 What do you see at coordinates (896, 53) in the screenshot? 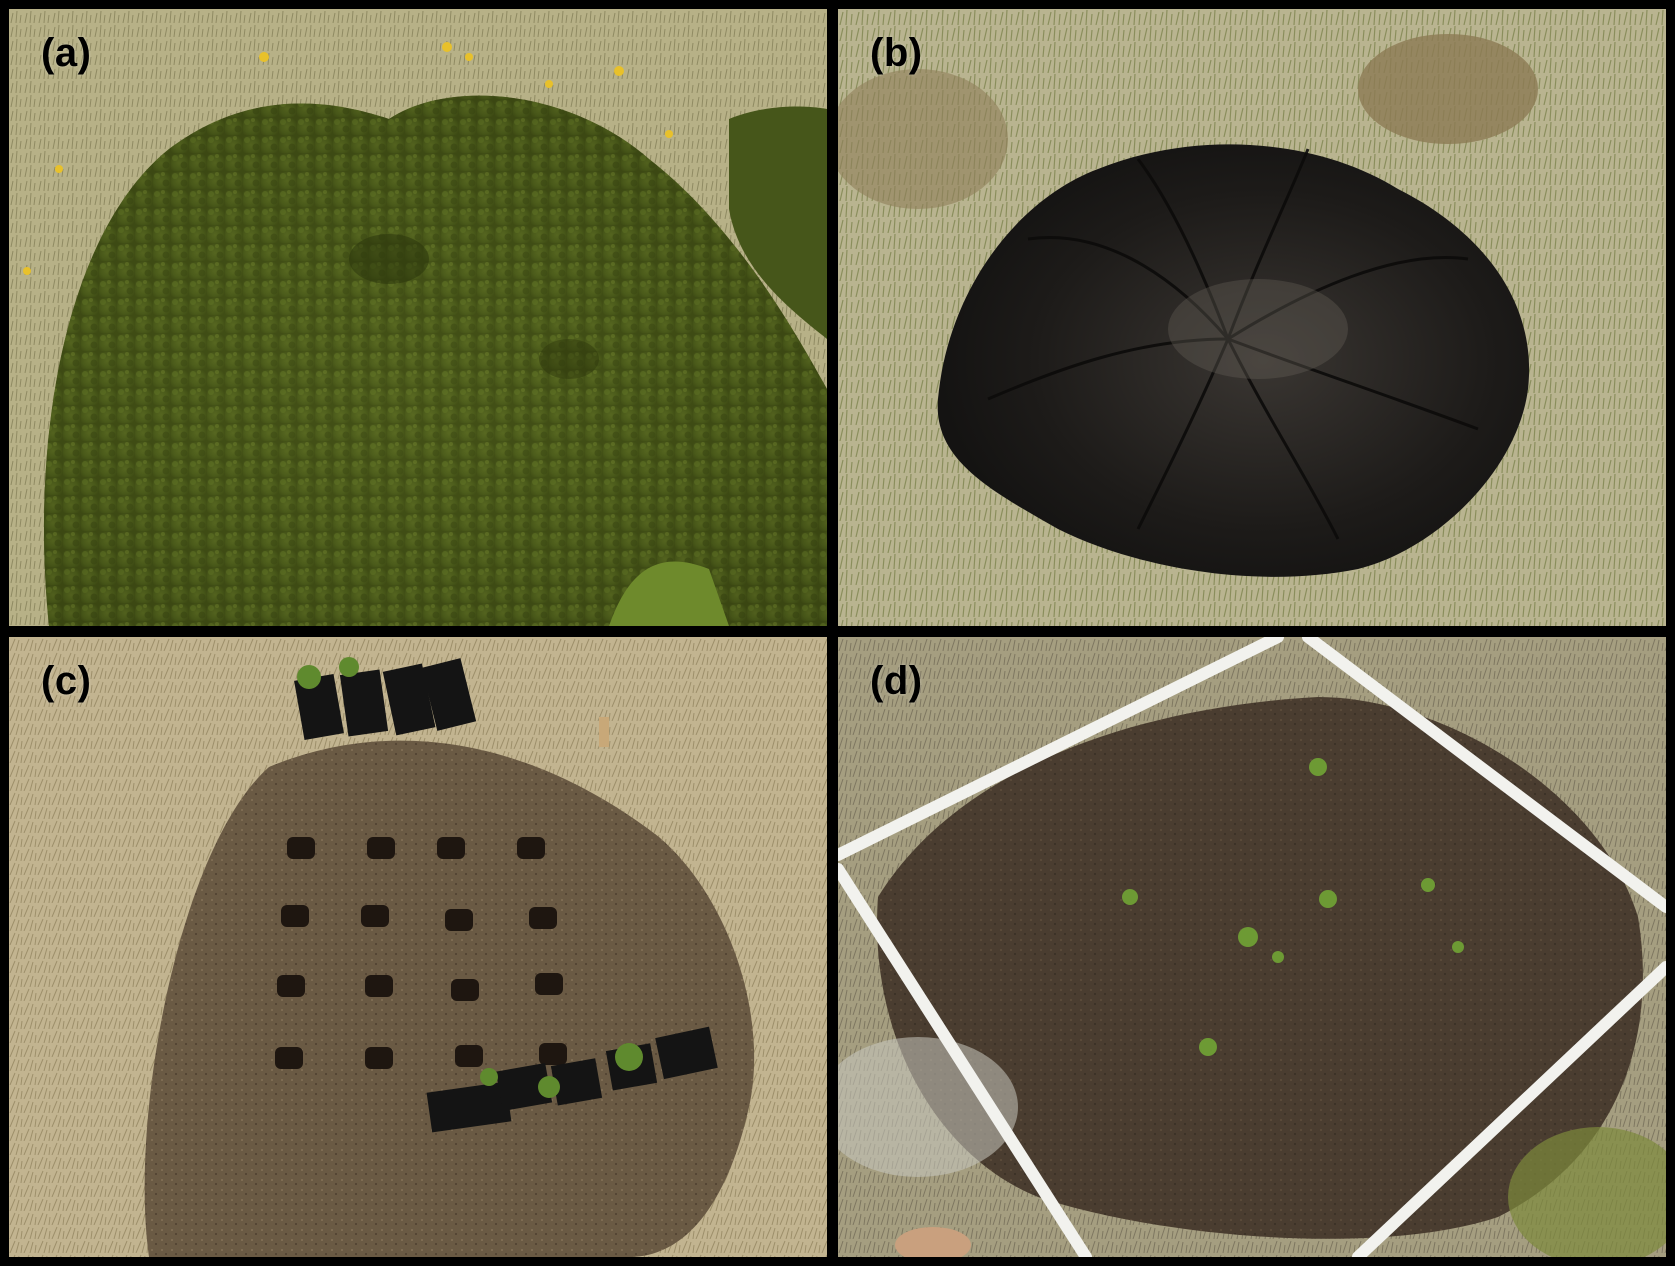
I see `panel-label-b: (b)` at bounding box center [896, 53].